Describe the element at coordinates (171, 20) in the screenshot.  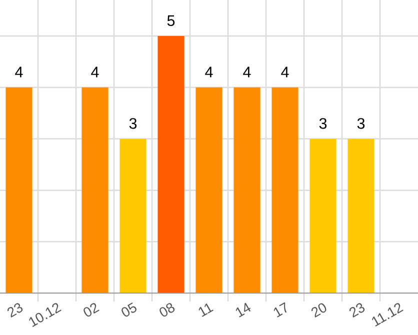
I see `data-label: 5` at that location.